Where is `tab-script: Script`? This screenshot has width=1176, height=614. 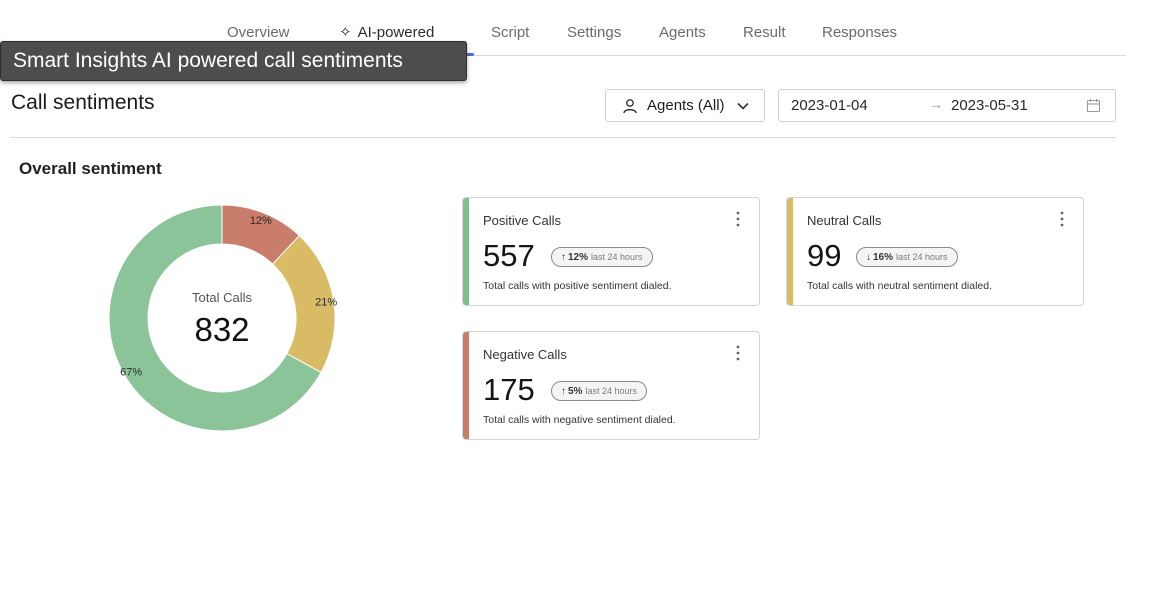
tab-script: Script is located at coordinates (510, 33).